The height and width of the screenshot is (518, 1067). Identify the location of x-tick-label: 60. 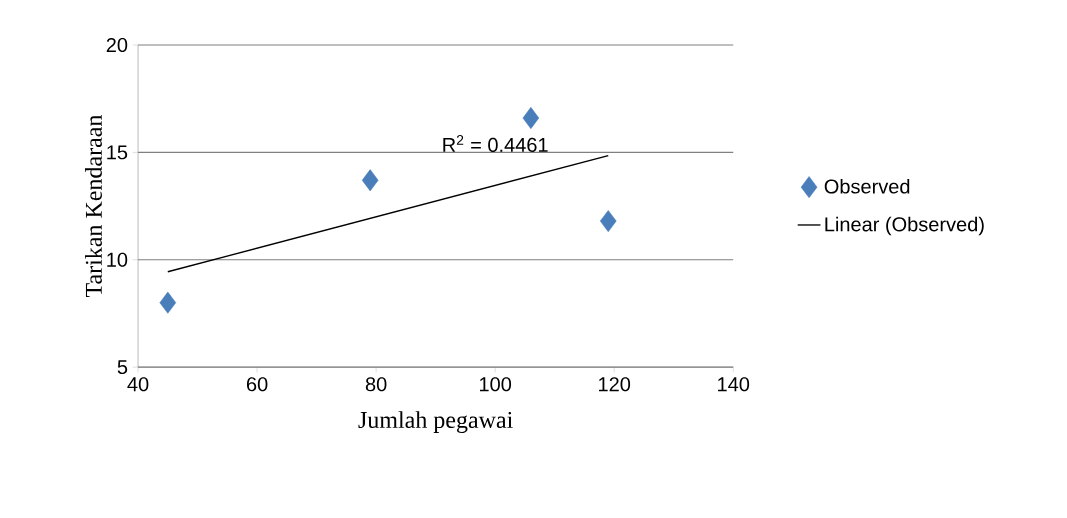
(257, 384).